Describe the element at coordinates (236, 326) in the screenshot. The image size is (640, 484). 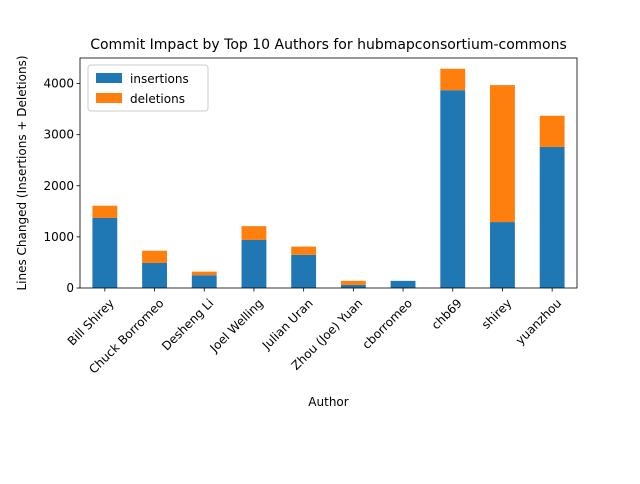
I see `x-tick-label: Joel Welling` at that location.